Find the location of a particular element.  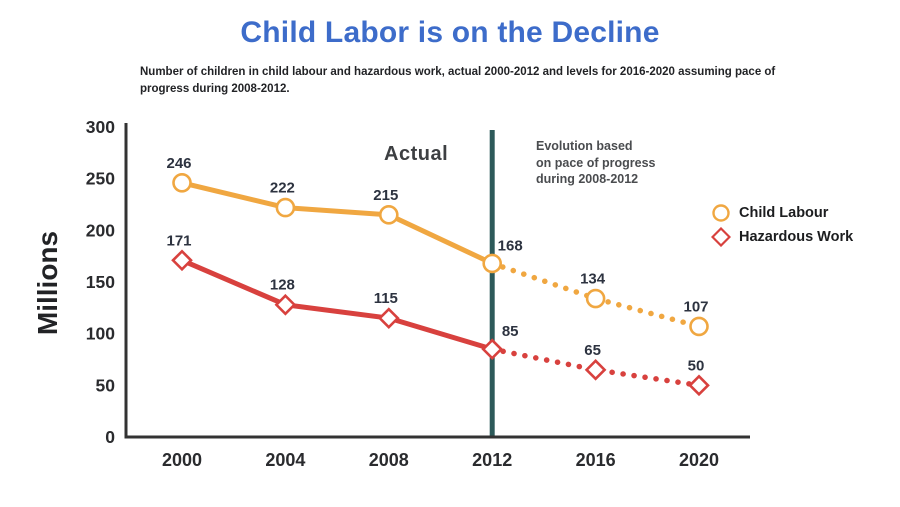

legend-label-hazardous-work: Hazardous Work is located at coordinates (796, 237).